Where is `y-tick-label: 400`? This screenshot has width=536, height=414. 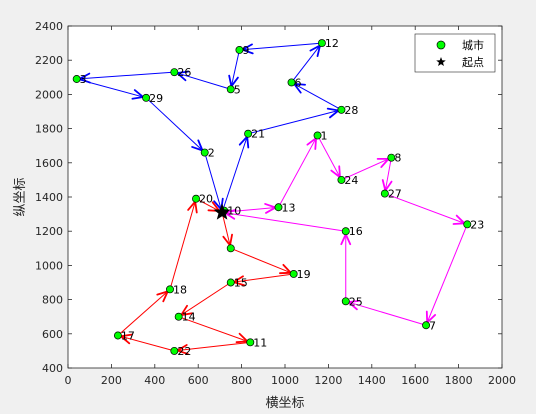 y-tick-label: 400 is located at coordinates (52, 368).